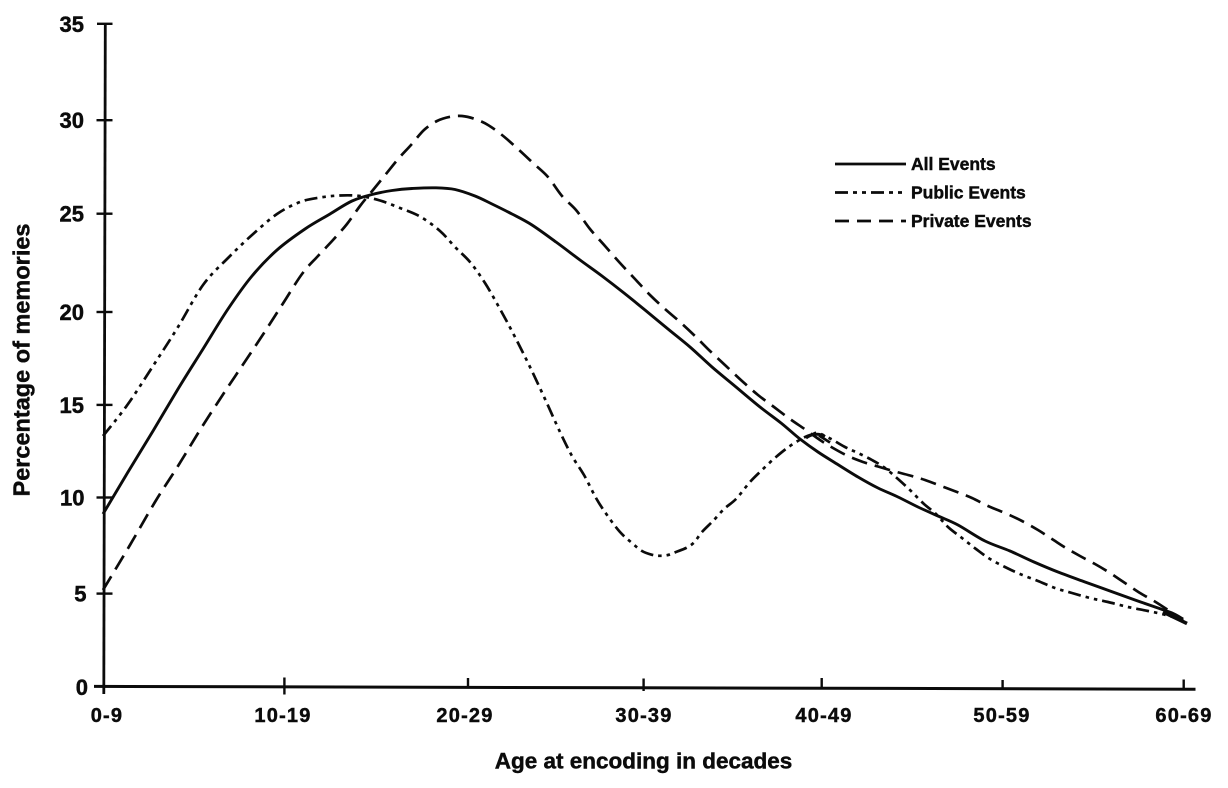 This screenshot has width=1228, height=788. Describe the element at coordinates (72, 312) in the screenshot. I see `svg-text: 20` at that location.